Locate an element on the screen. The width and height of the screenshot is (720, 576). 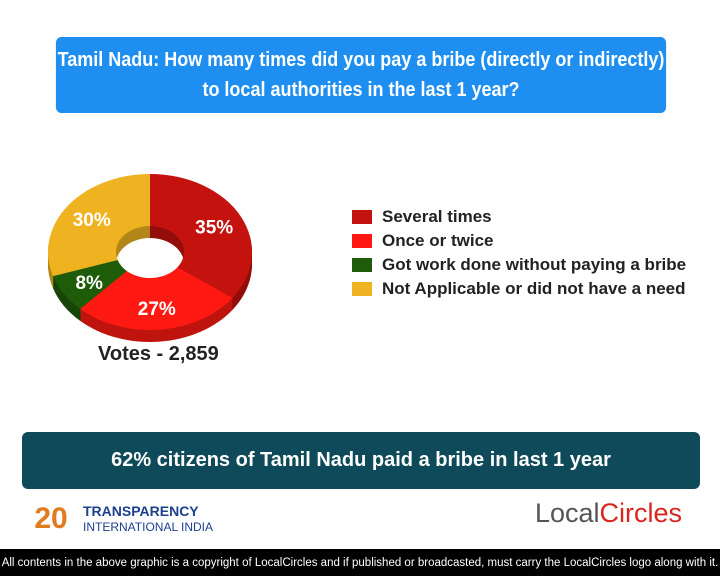
slice-label: 8% is located at coordinates (89, 283).